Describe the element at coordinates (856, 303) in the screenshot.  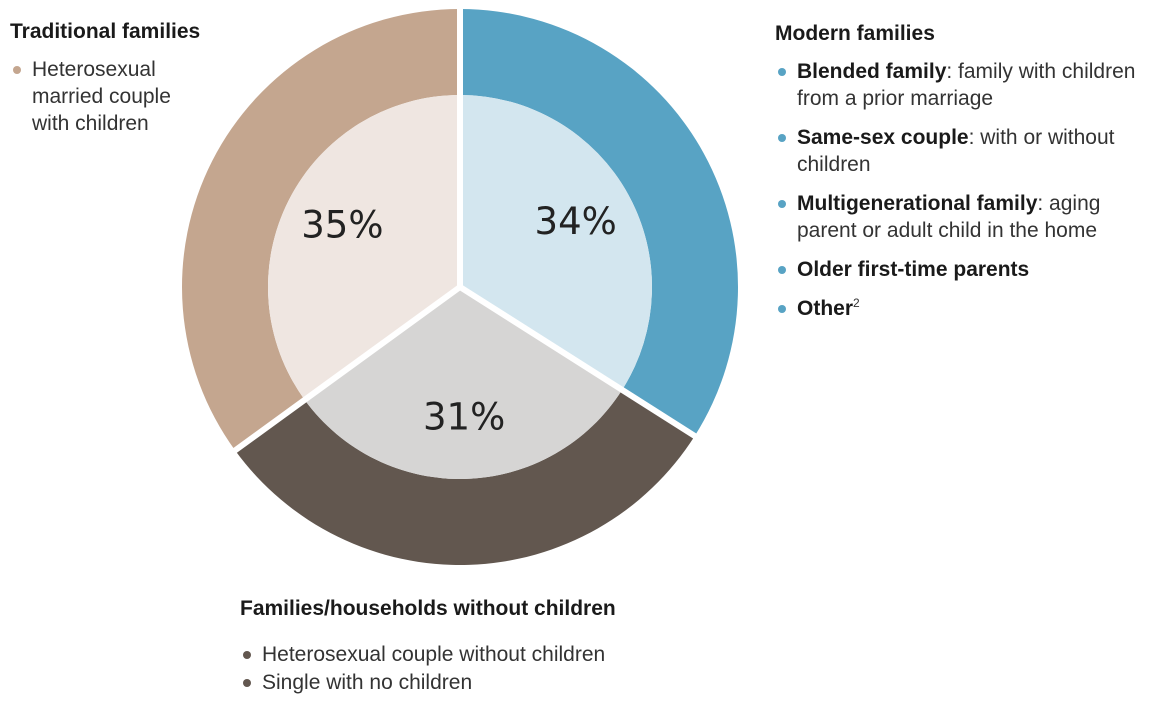
I see `footnote-marker: 2` at that location.